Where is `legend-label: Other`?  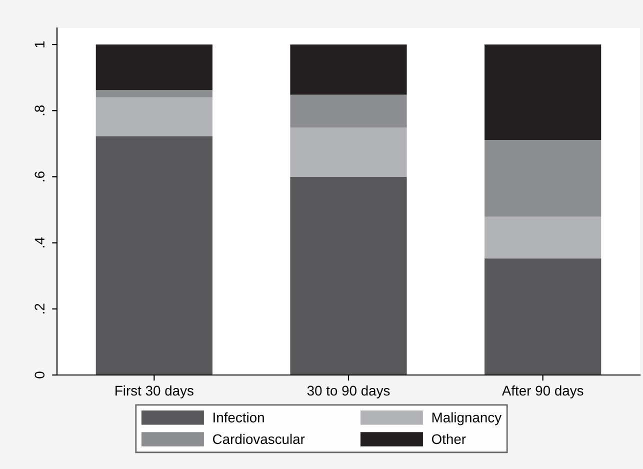 legend-label: Other is located at coordinates (449, 439).